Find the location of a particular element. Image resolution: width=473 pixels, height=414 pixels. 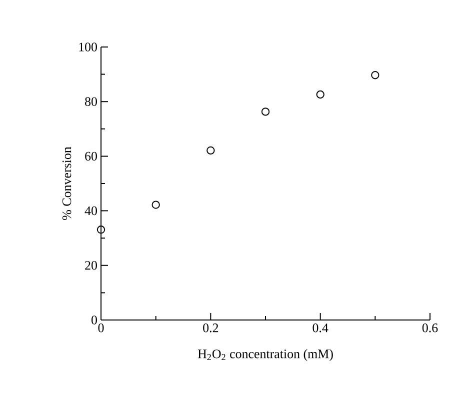

x-tick-label: 0.2 is located at coordinates (210, 328).